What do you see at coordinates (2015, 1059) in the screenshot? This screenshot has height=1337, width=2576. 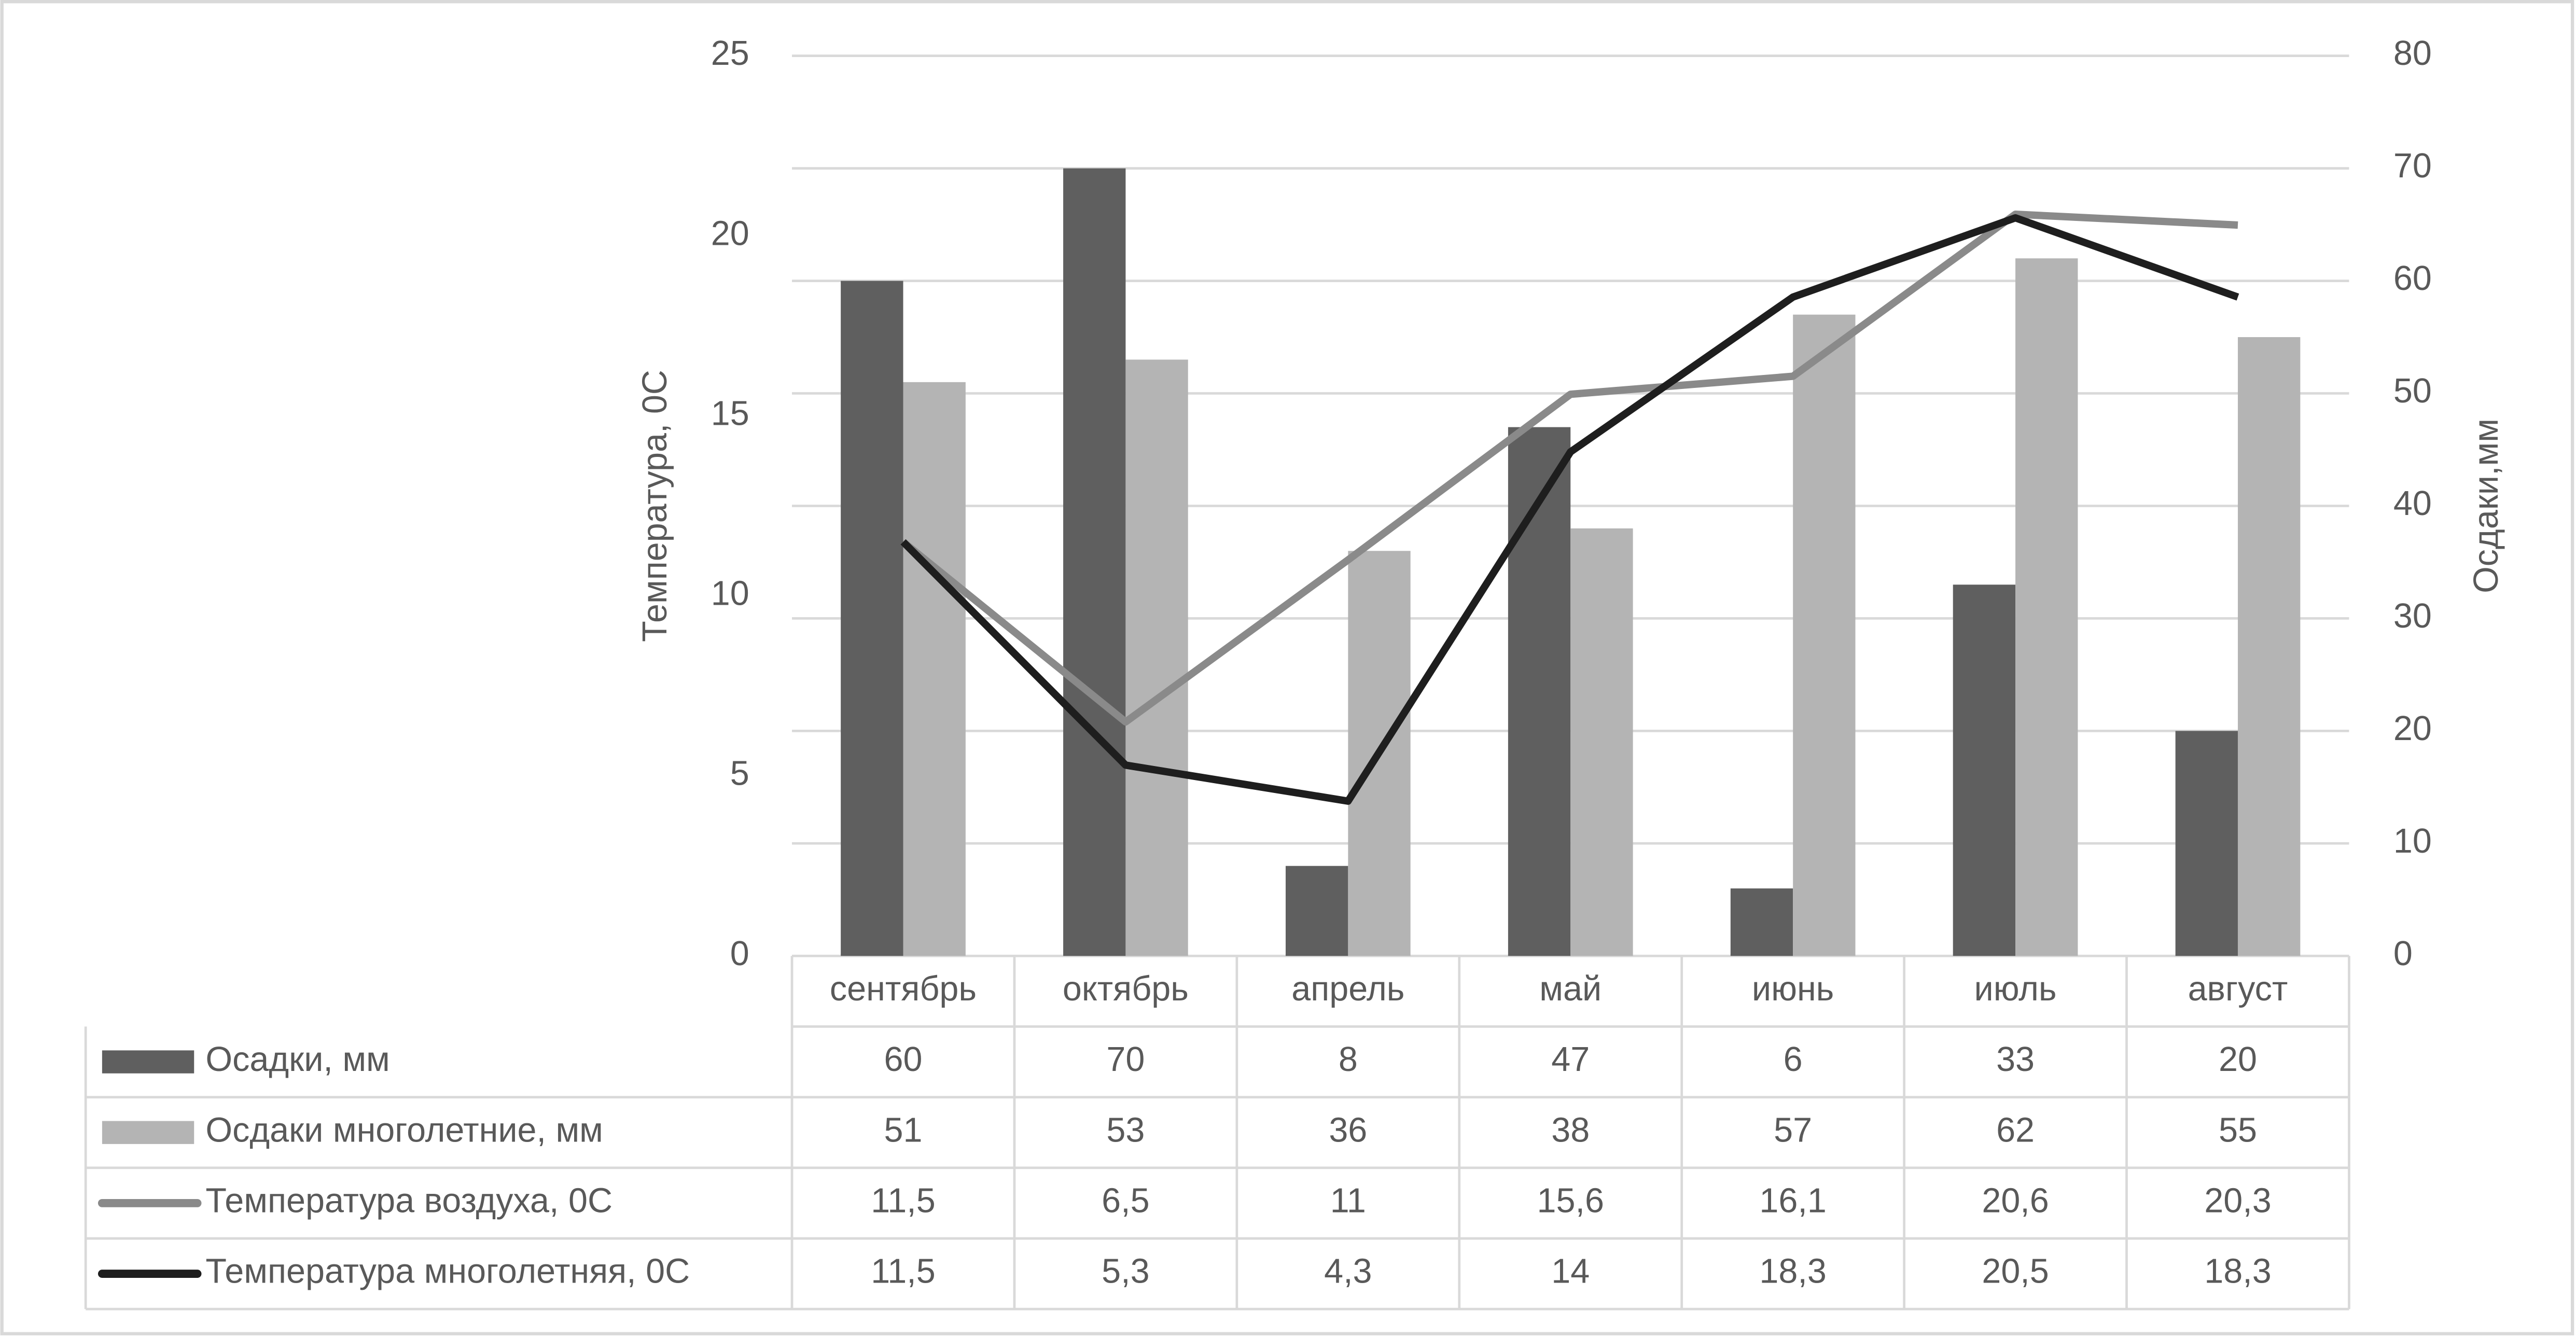 I see `table-value: 33` at bounding box center [2015, 1059].